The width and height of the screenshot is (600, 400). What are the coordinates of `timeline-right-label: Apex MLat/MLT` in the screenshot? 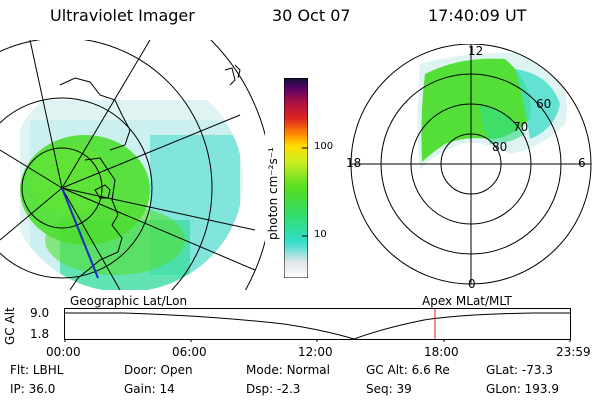 It's located at (467, 301).